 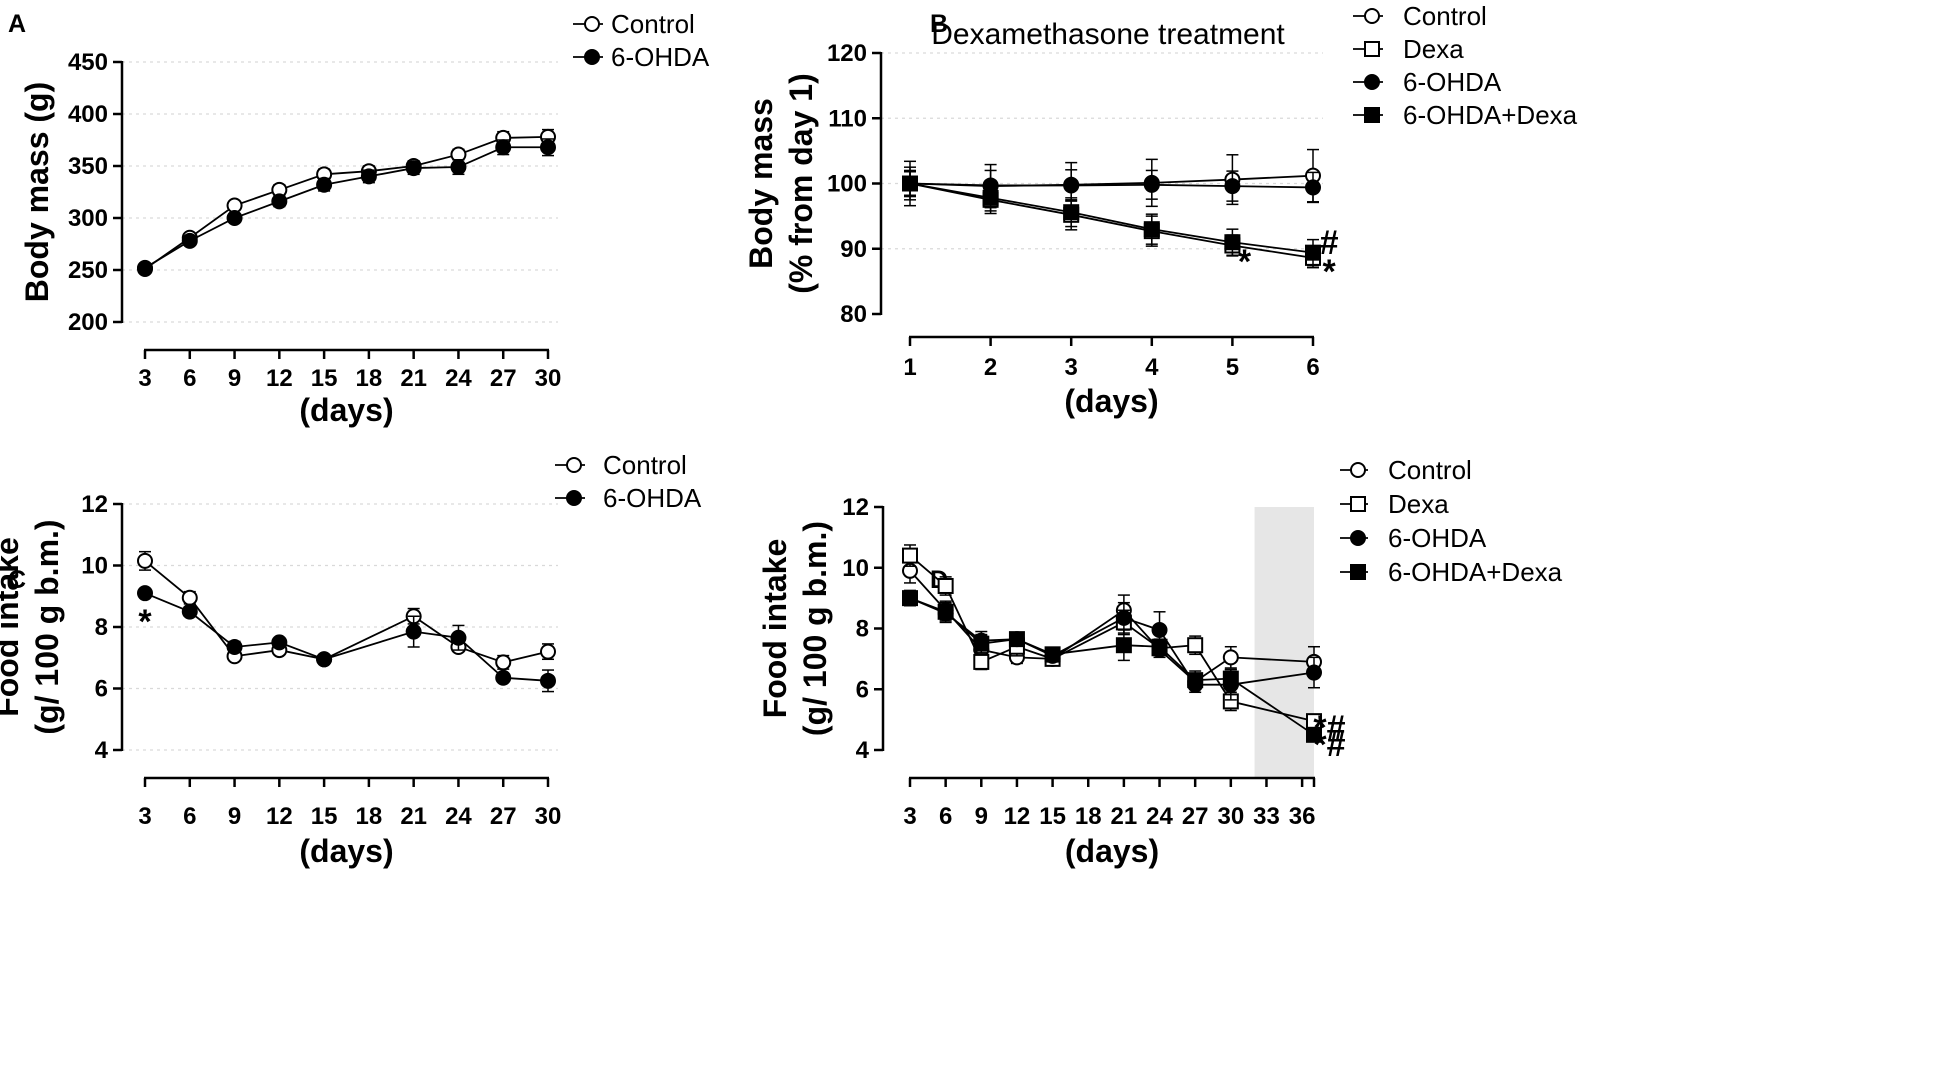 I want to click on y-tick-label: 350, so click(x=88, y=166).